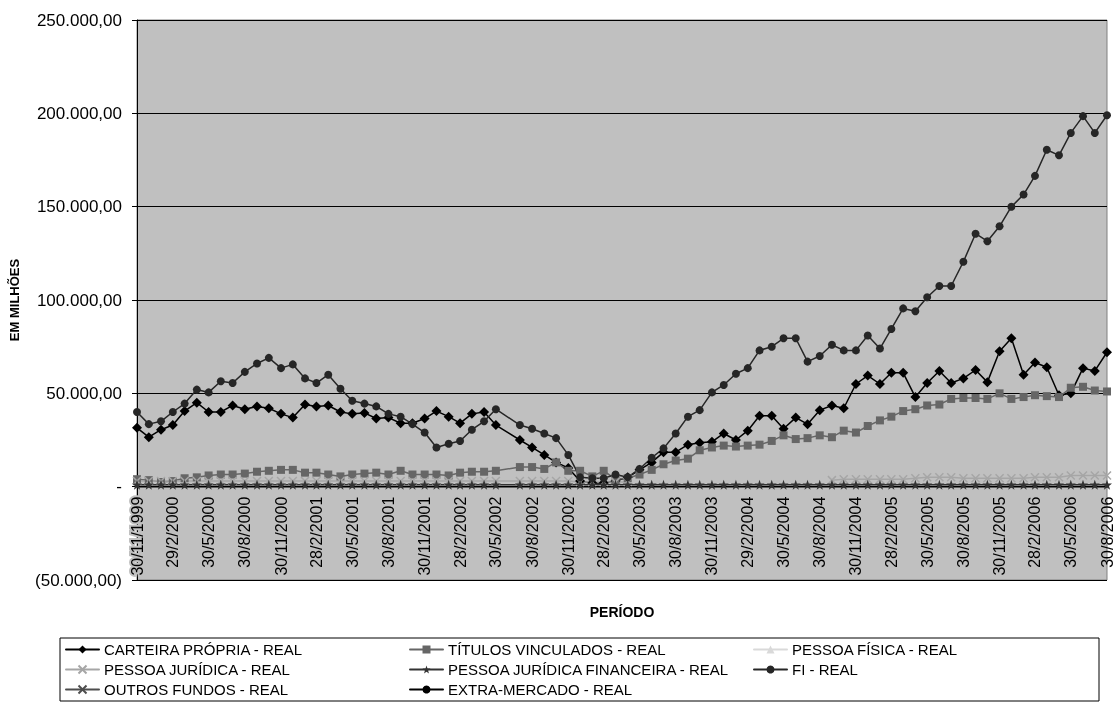 This screenshot has height=703, width=1117. What do you see at coordinates (784, 532) in the screenshot?
I see `x-tick-label: 30/5/2004` at bounding box center [784, 532].